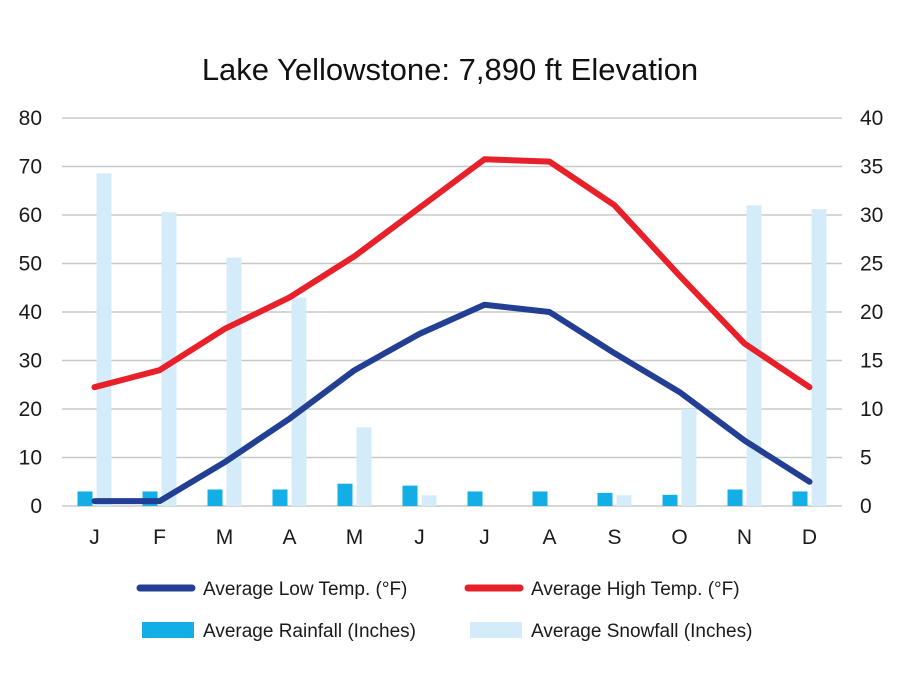 This screenshot has width=900, height=700. Describe the element at coordinates (871, 167) in the screenshot. I see `right-tick-label: 35` at that location.